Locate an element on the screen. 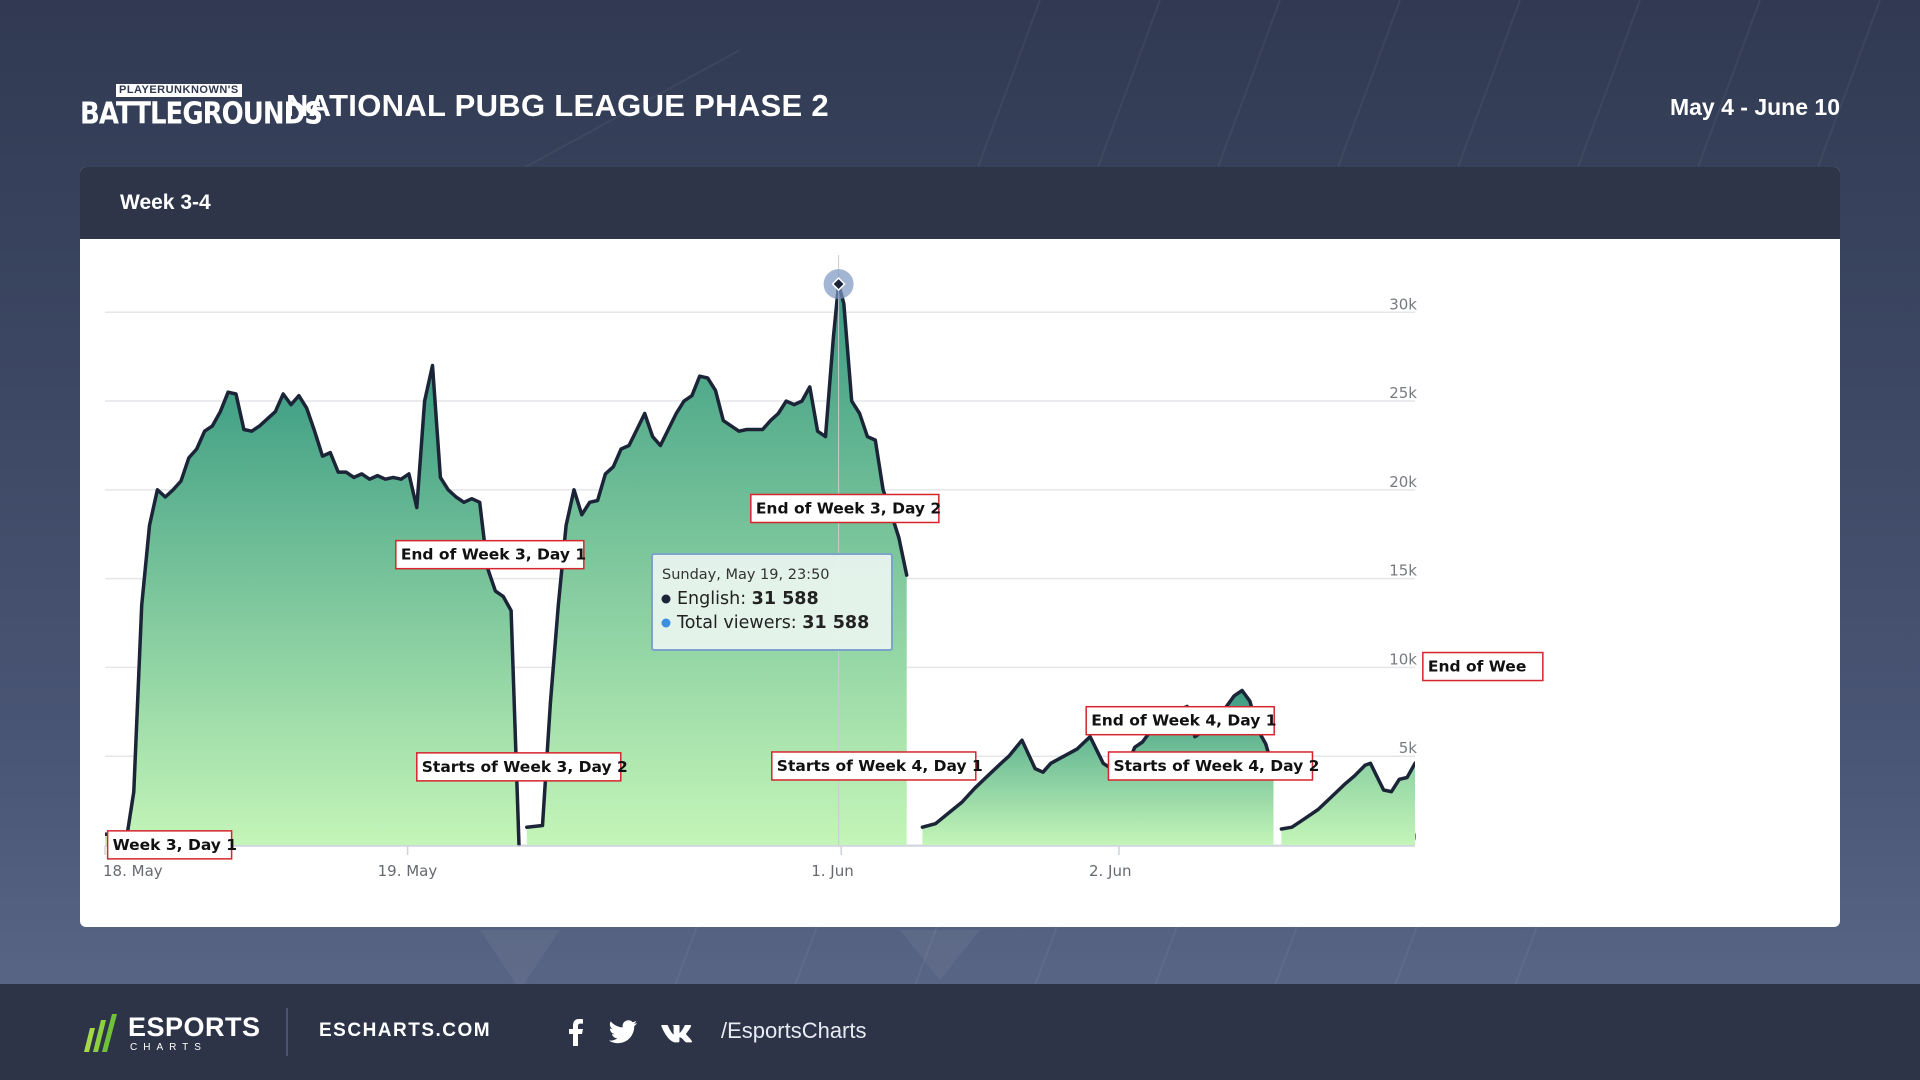 The width and height of the screenshot is (1920, 1080). annotation-label: Starts of Week 4, Day 1 is located at coordinates (880, 766).